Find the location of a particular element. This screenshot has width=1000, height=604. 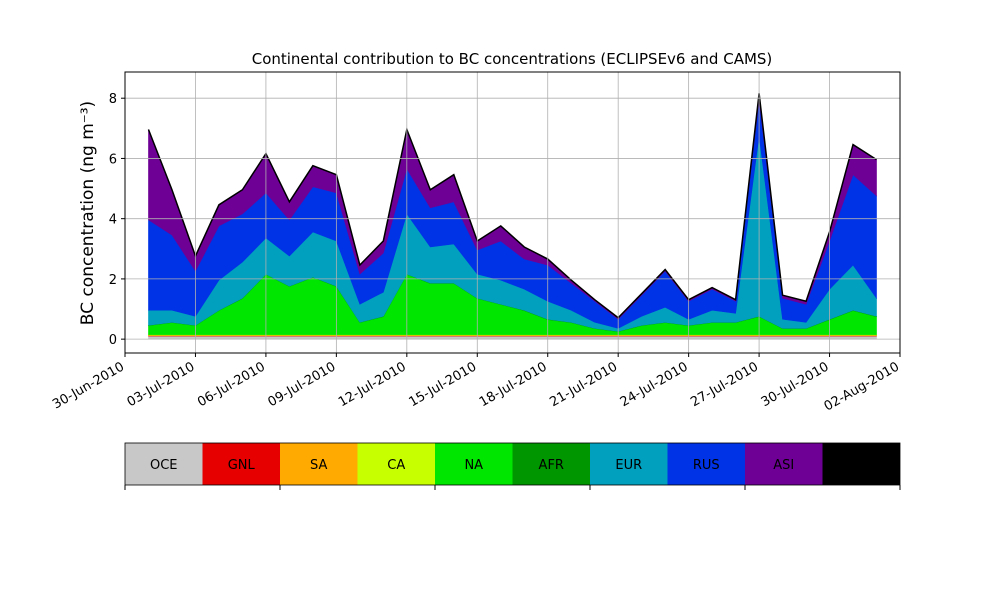

y-tick-label: 4 is located at coordinates (113, 220).